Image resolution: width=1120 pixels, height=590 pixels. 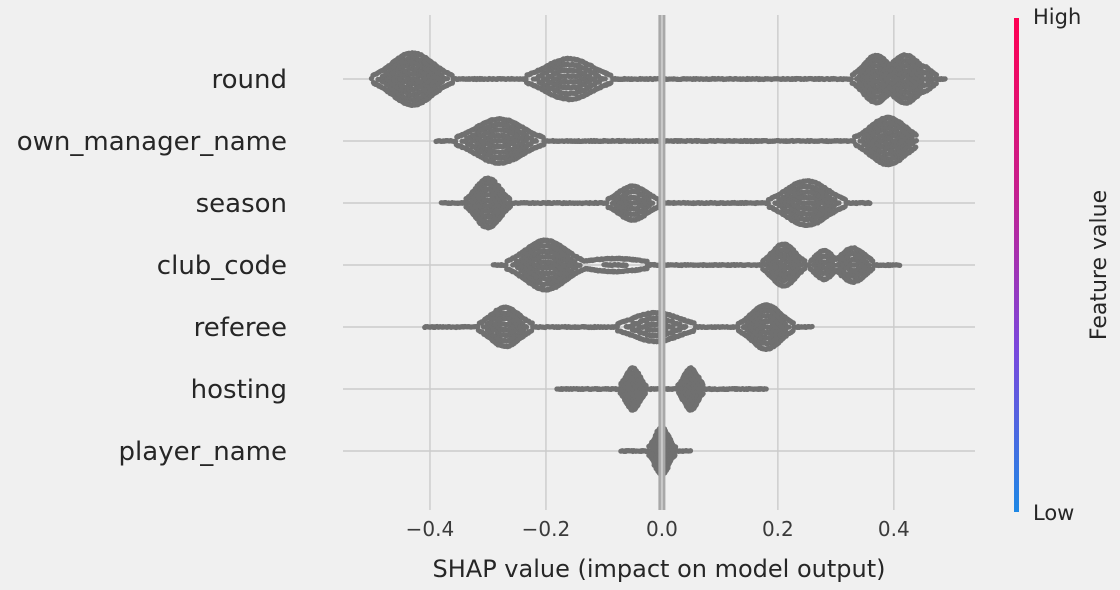 What do you see at coordinates (676, 141) in the screenshot?
I see `beeswarm-row-own-manager-name` at bounding box center [676, 141].